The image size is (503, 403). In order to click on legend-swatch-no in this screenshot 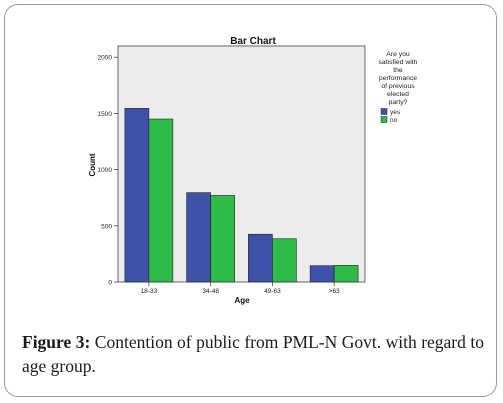, I will do `click(384, 119)`.